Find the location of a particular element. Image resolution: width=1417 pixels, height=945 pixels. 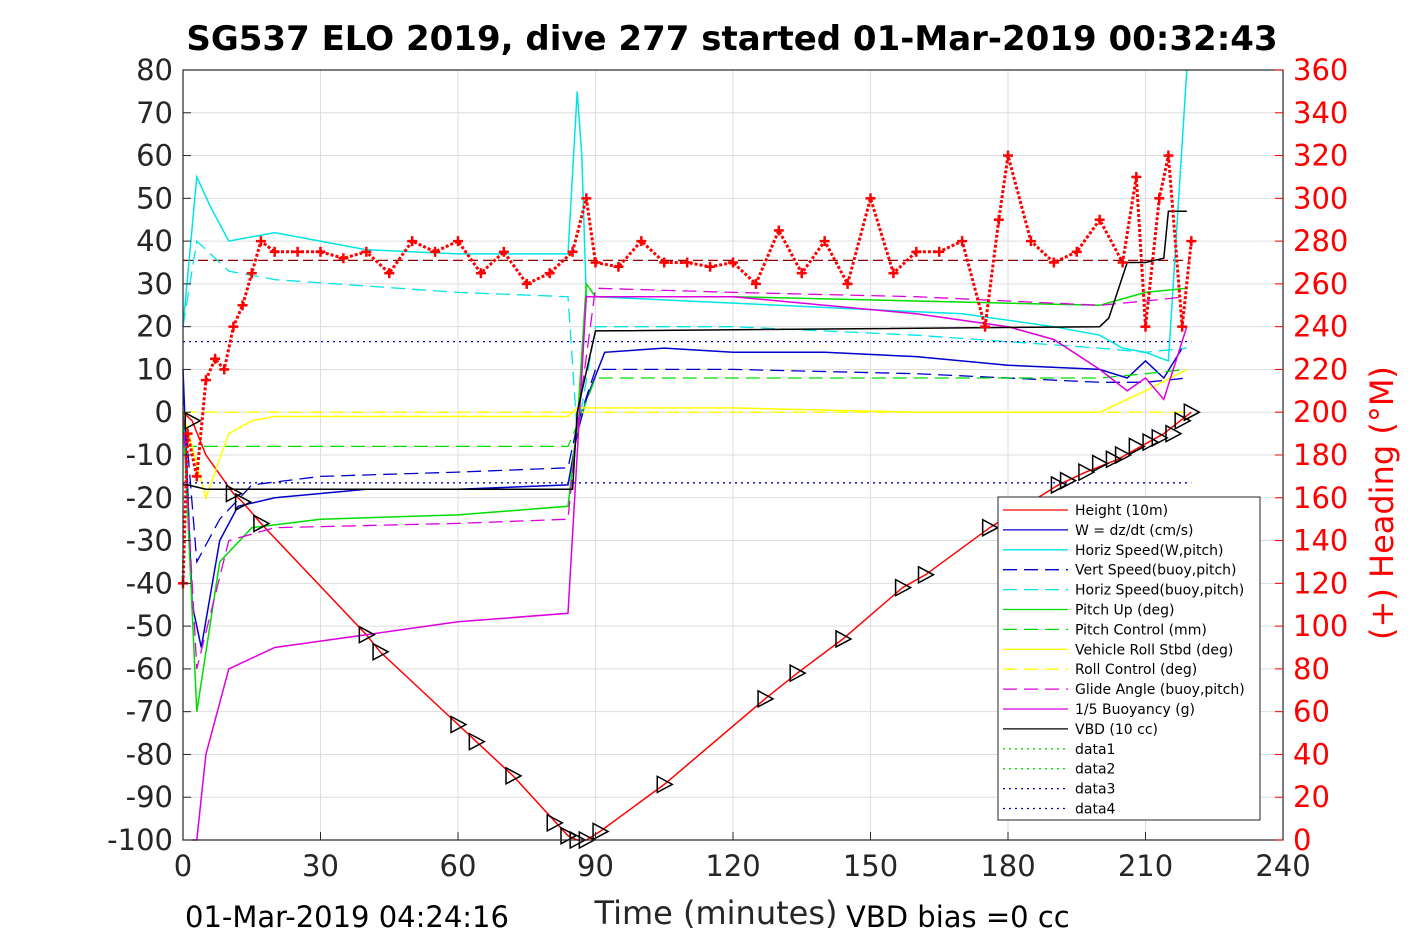

right-tick-label: 140 is located at coordinates (1320, 541).